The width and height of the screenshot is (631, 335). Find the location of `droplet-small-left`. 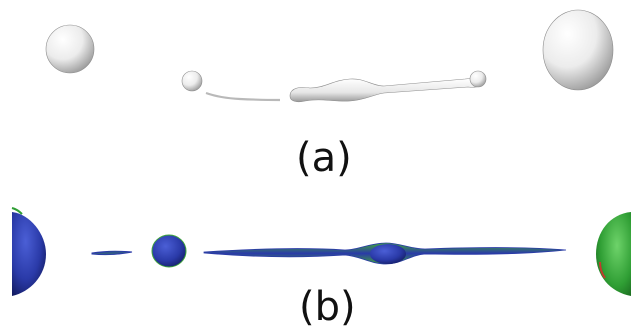

droplet-small-left is located at coordinates (192, 81).